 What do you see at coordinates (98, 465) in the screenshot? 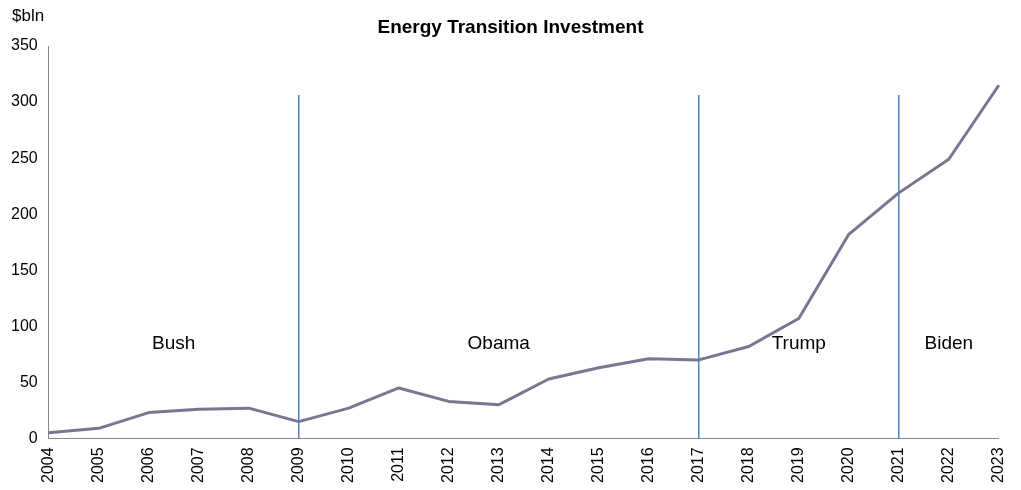
I see `x-tick-label: 2005` at bounding box center [98, 465].